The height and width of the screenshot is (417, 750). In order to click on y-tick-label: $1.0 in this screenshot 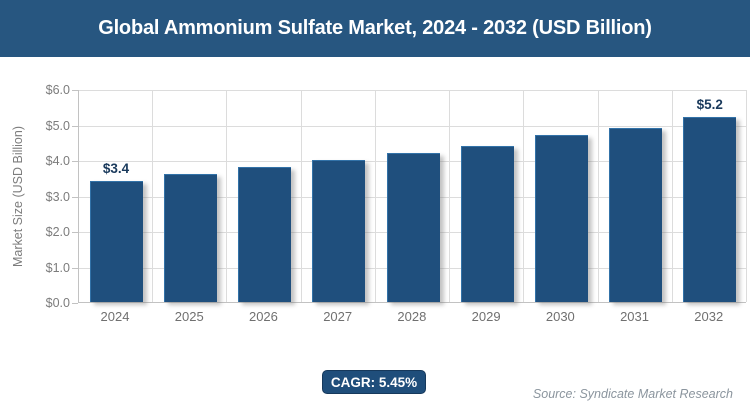, I will do `click(57, 267)`.